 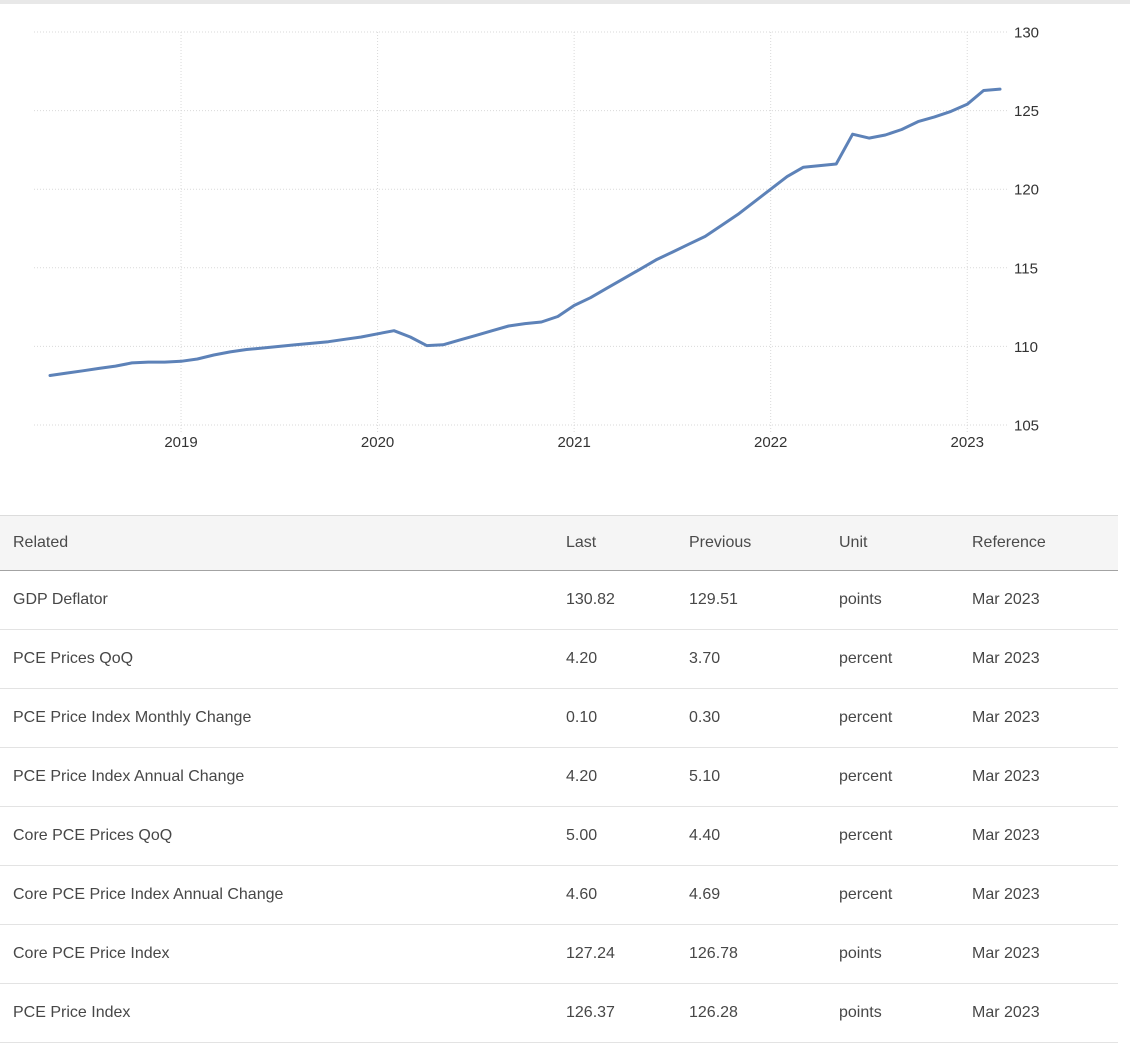 I want to click on last-value: 5.00, so click(x=627, y=836).